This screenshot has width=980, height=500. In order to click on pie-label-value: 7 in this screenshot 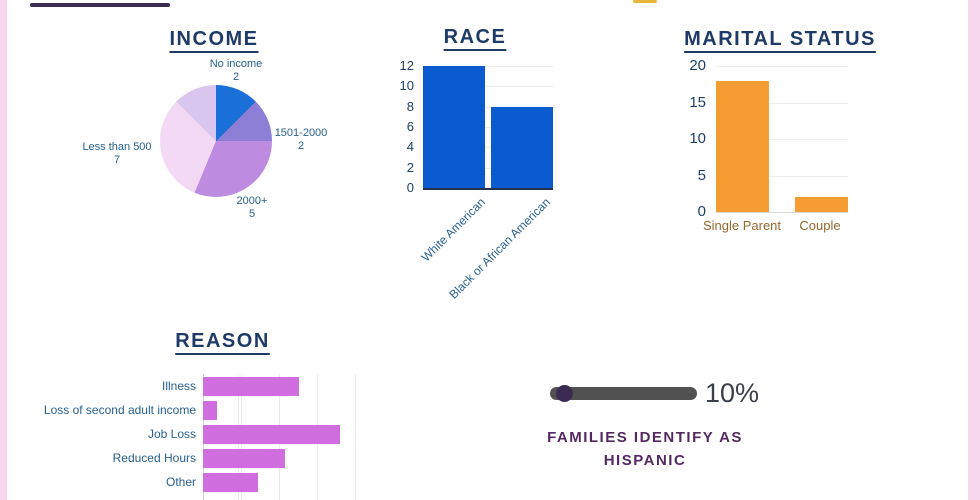, I will do `click(117, 160)`.